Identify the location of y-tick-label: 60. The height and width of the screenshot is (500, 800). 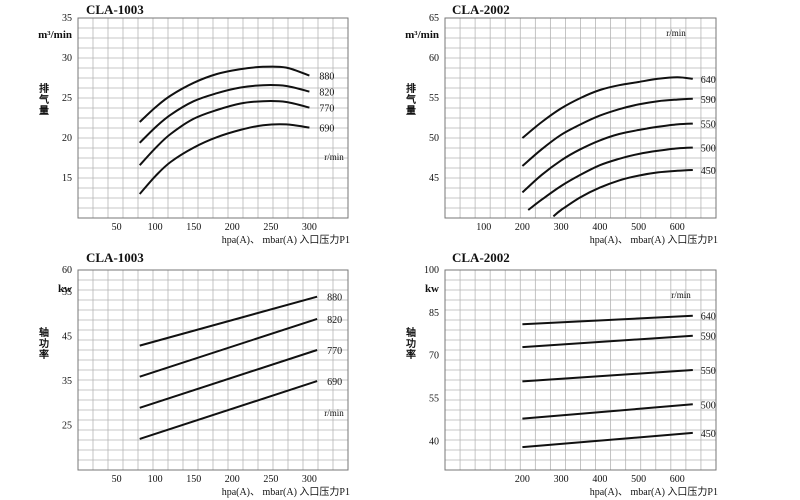
(434, 58).